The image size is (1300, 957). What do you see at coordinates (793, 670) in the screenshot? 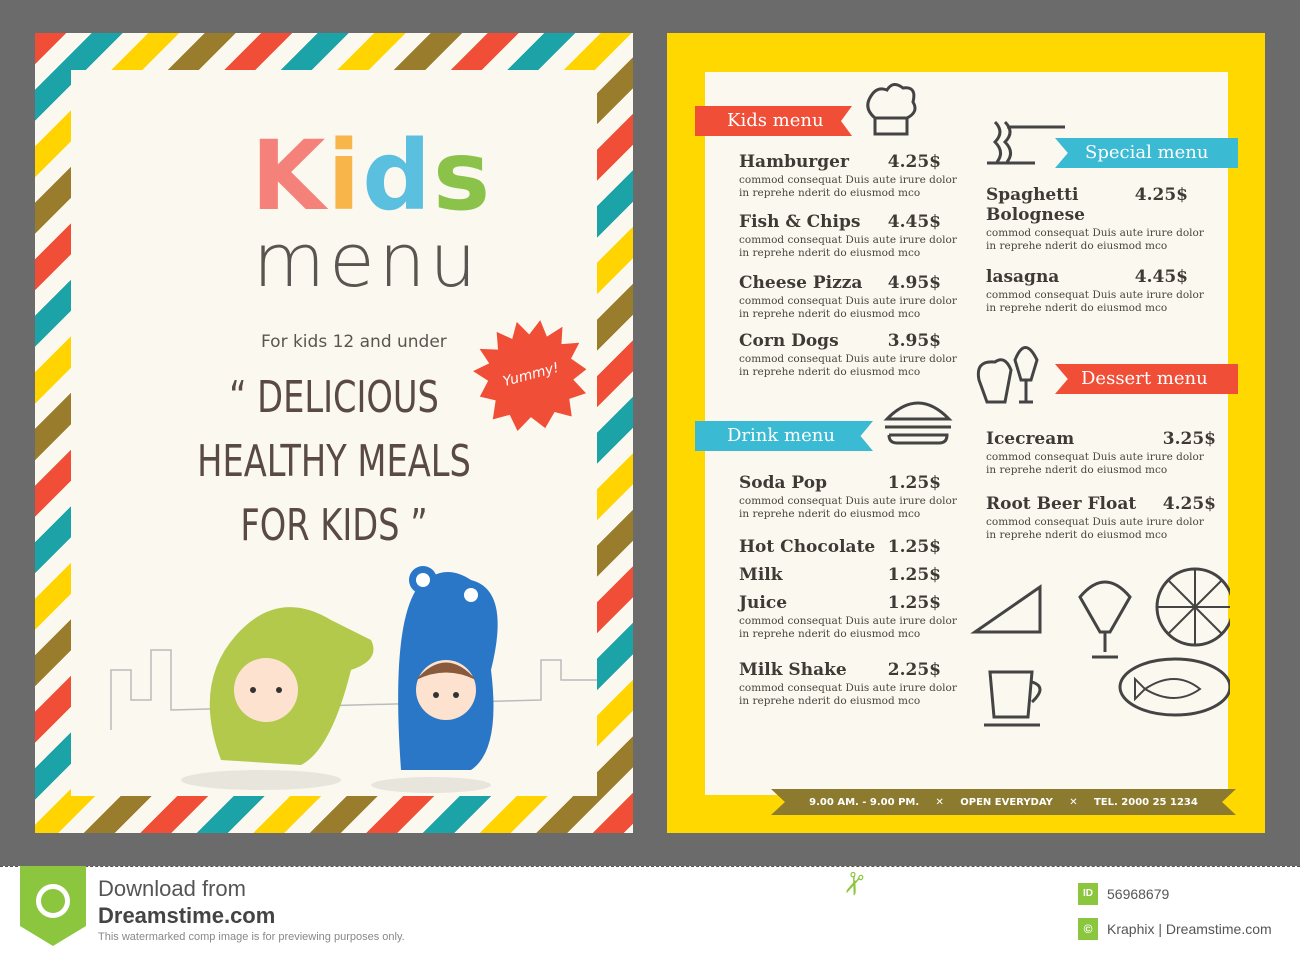
I see `item-name: Milk Shake` at bounding box center [793, 670].